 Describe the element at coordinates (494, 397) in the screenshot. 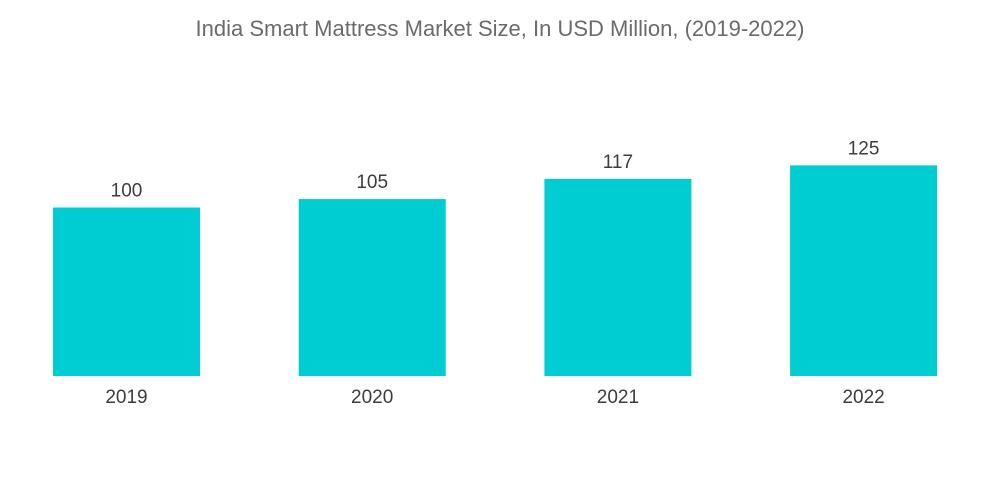

I see `x-axis-tick-labels: 2019 2020 2021 2022` at that location.